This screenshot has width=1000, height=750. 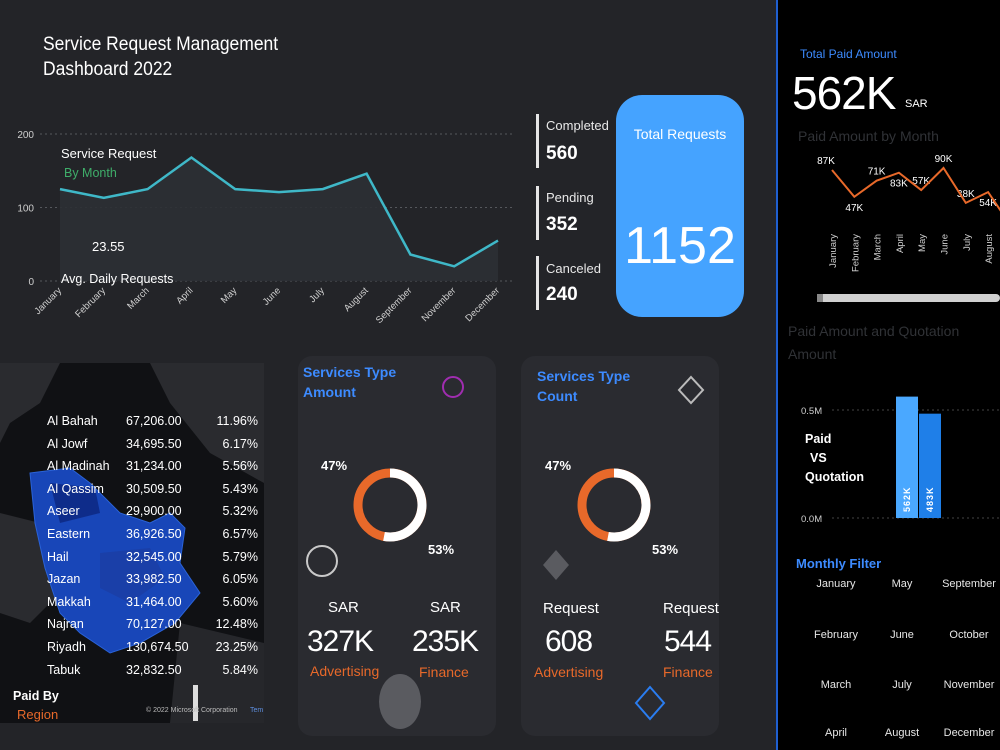 I want to click on count-pct-right: 53%, so click(x=665, y=549).